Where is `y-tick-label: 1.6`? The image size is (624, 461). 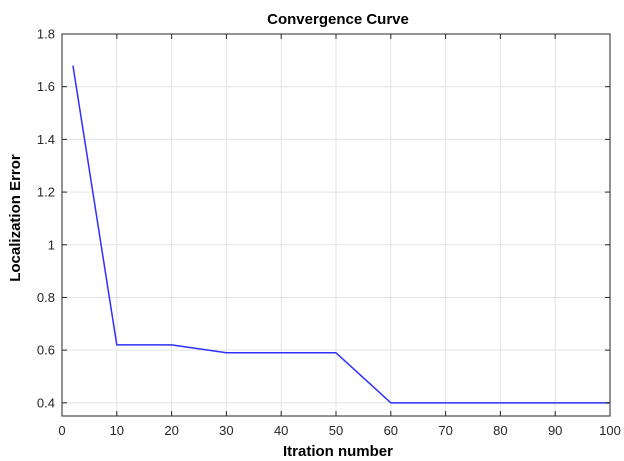
y-tick-label: 1.6 is located at coordinates (46, 86).